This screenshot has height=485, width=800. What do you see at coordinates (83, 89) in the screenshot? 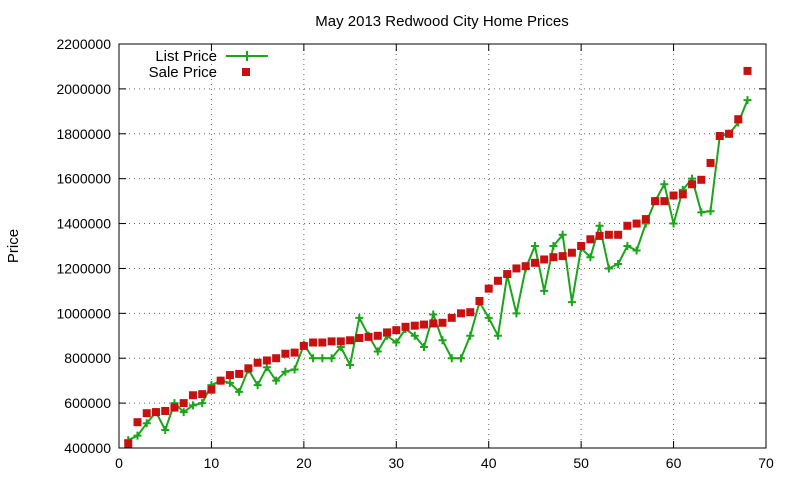
I see `y-tick-label: 2000000` at bounding box center [83, 89].